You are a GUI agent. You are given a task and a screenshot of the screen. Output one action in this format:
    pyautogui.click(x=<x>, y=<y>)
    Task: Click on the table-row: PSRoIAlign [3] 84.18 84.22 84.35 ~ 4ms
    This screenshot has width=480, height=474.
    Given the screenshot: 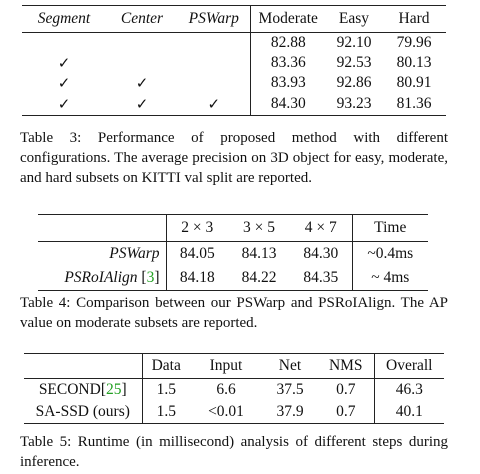 What is the action you would take?
    pyautogui.click(x=233, y=278)
    